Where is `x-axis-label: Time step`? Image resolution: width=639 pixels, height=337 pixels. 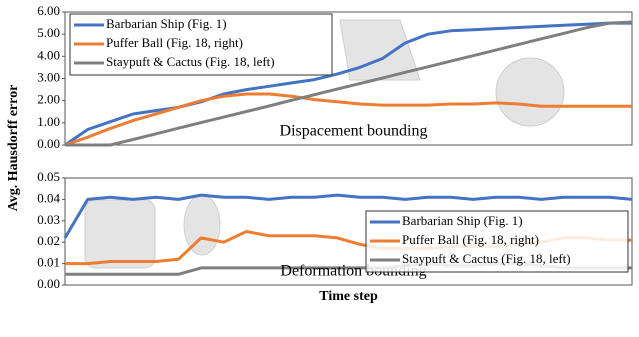 x-axis-label: Time step is located at coordinates (348, 296).